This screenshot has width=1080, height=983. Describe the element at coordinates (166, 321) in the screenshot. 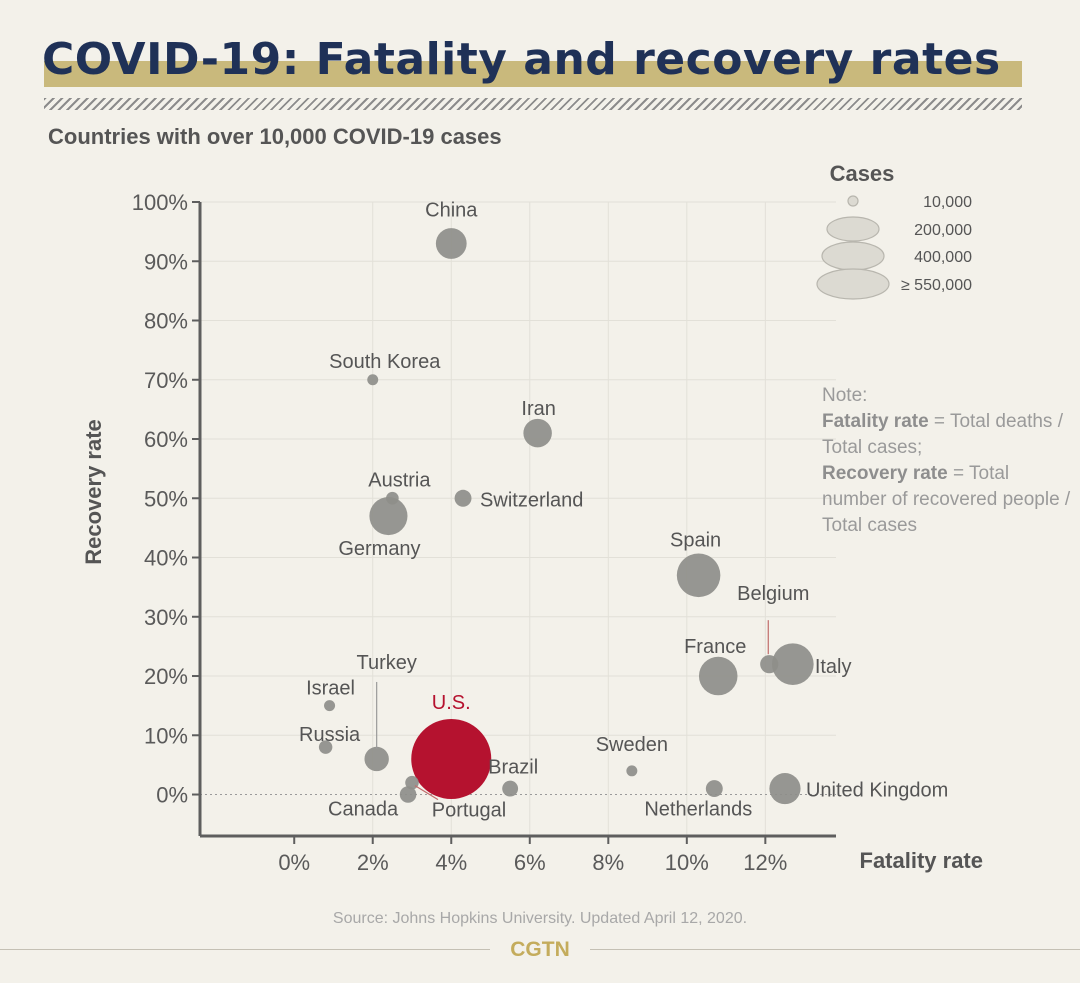

I see `y-tick-label: 80%` at that location.